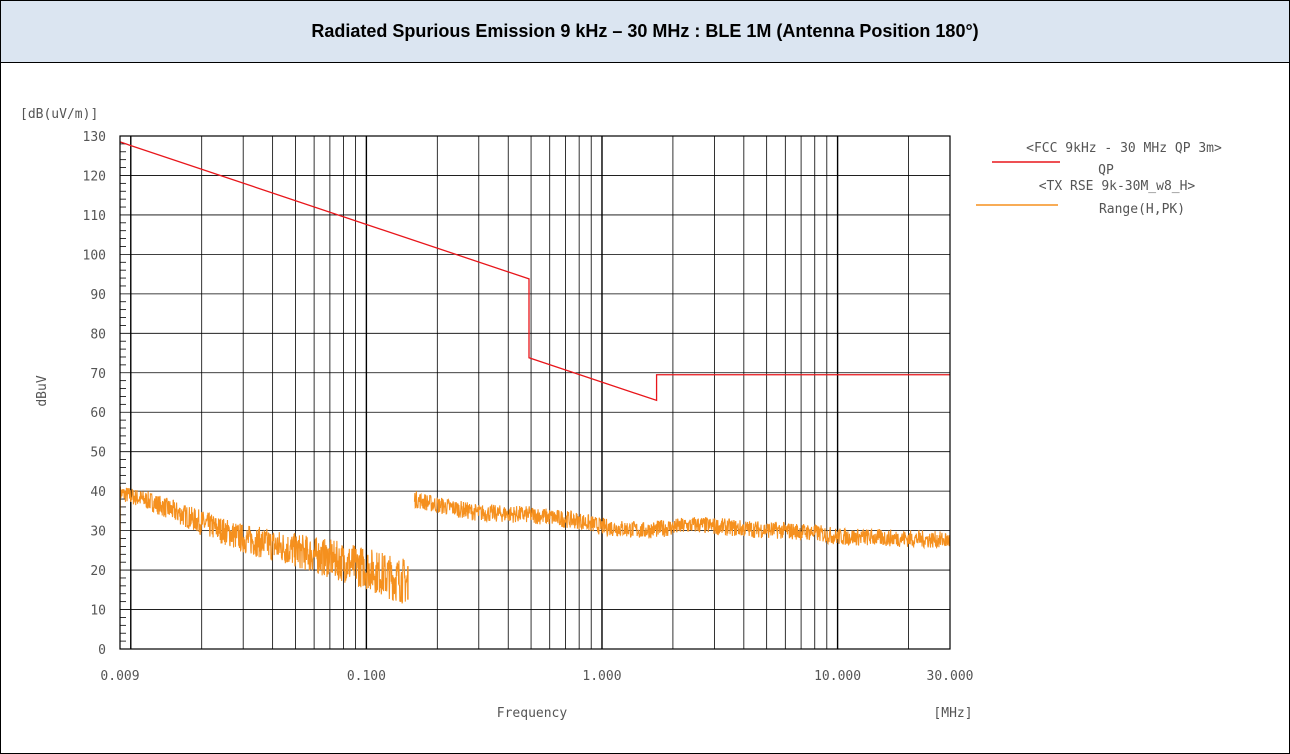 This screenshot has width=1290, height=754. I want to click on x-tick-label: 30.000, so click(950, 676).